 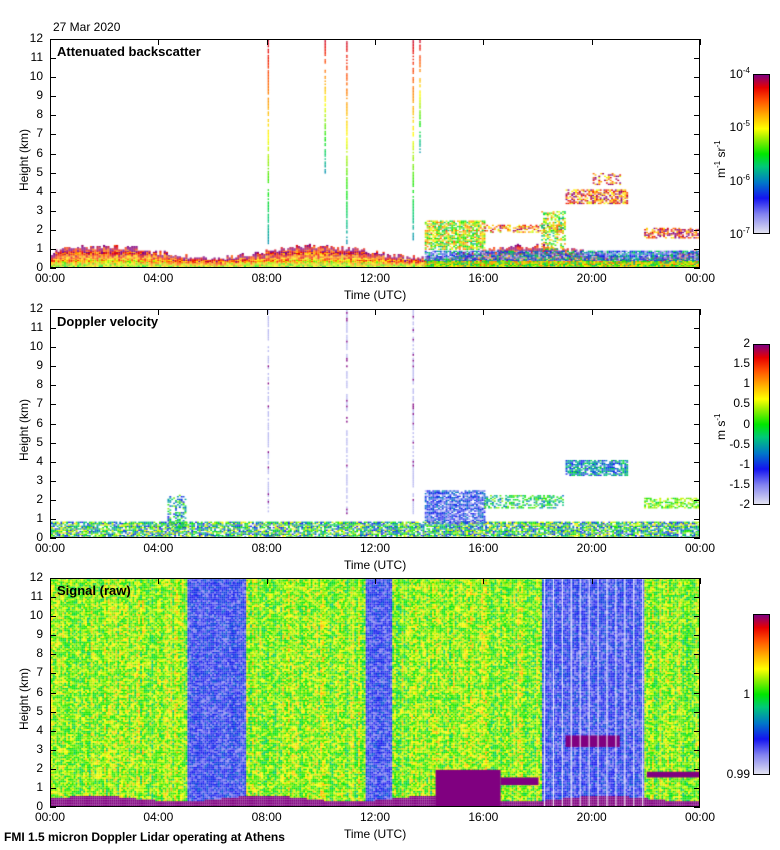 What do you see at coordinates (591, 278) in the screenshot?
I see `x-tick-label: 20:00` at bounding box center [591, 278].